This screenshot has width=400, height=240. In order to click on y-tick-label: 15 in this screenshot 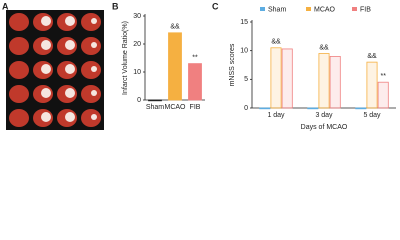, I will do `click(244, 22)`.